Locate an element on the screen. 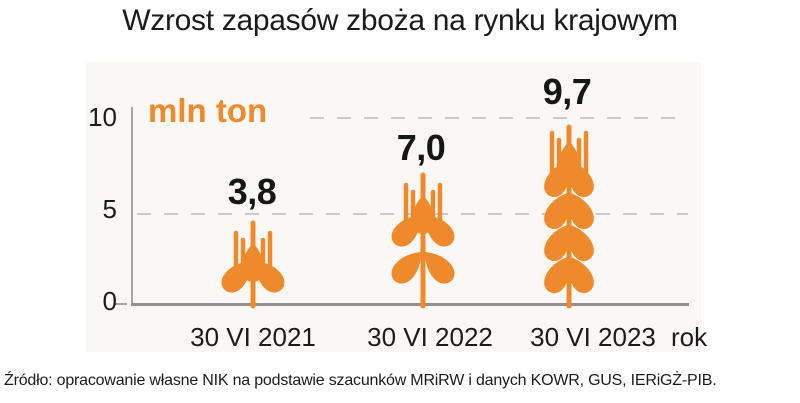  x-category-label-2021: 30 VI 2021 is located at coordinates (253, 337).